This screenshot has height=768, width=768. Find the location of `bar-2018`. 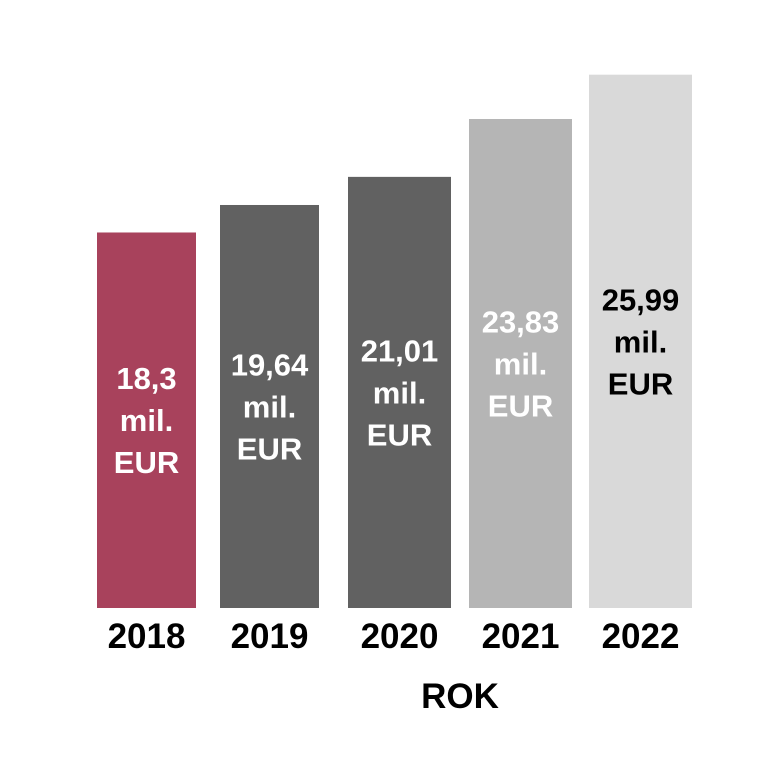

bar-2018 is located at coordinates (146, 420).